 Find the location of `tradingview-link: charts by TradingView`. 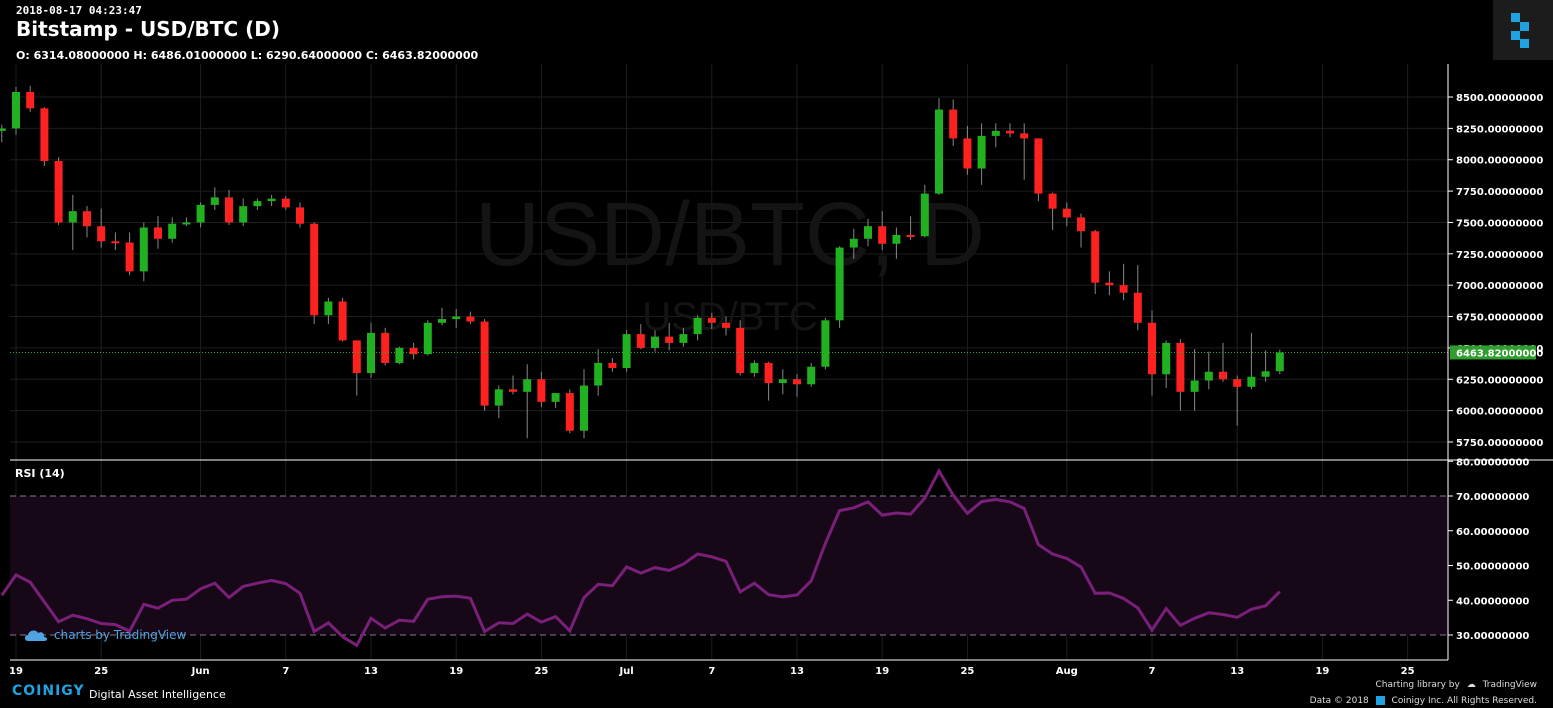

tradingview-link: charts by TradingView is located at coordinates (105, 635).